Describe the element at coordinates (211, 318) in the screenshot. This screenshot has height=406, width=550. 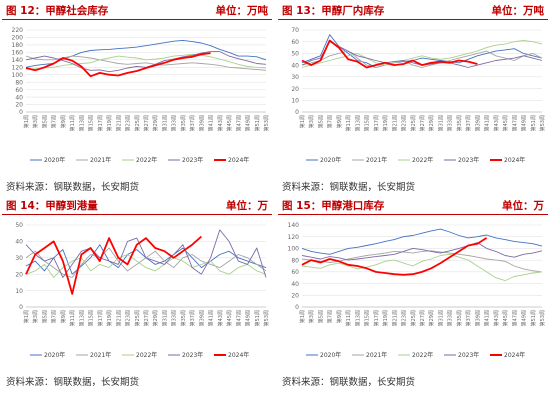
I see `x-tick-label: 第41周` at that location.